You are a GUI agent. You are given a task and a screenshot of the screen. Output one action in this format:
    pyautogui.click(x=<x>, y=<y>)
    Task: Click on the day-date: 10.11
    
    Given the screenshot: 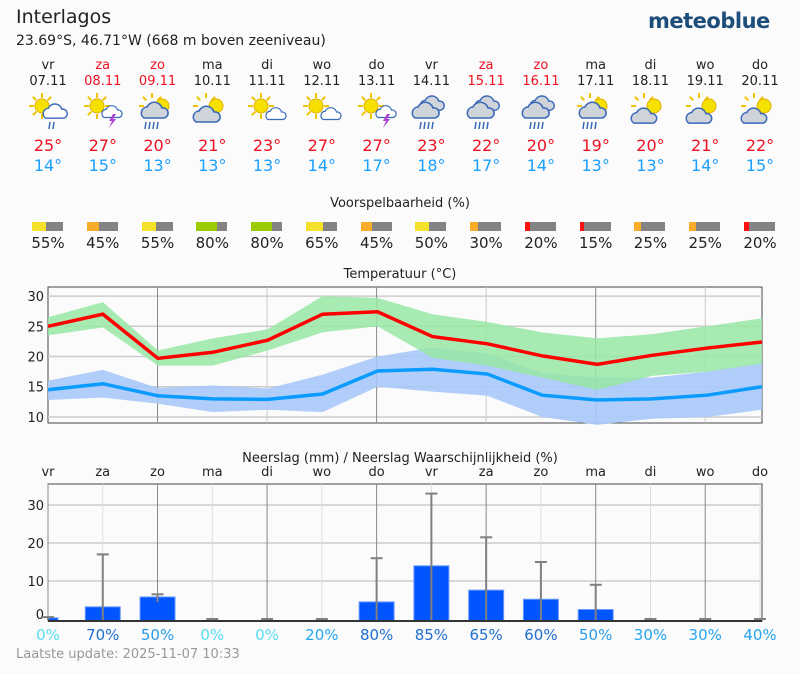 What is the action you would take?
    pyautogui.click(x=212, y=81)
    